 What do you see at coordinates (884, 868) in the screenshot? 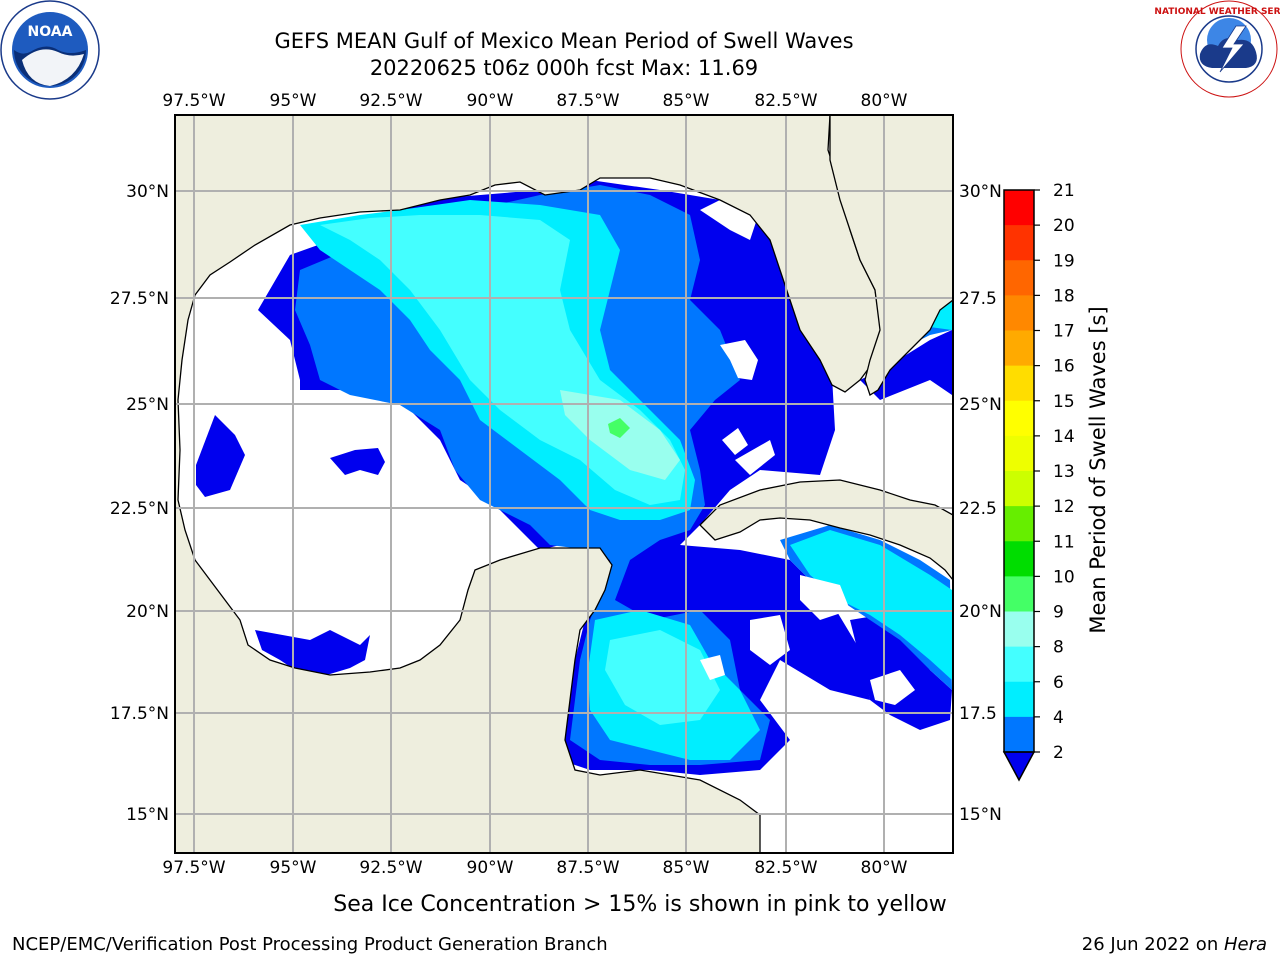
I see `bottom-lon-label: 80°W` at bounding box center [884, 868].